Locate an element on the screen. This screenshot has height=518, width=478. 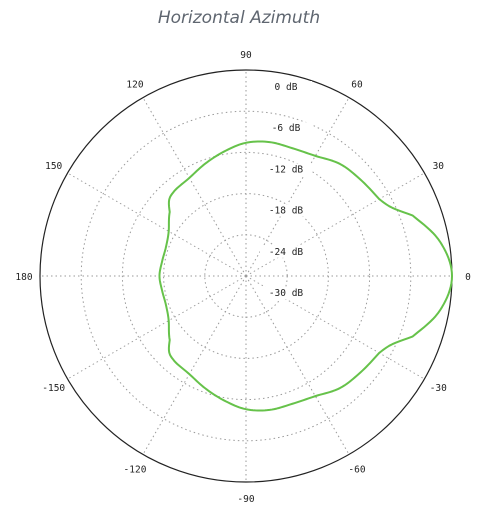
radial-tick-label: -24 dB is located at coordinates (286, 252).